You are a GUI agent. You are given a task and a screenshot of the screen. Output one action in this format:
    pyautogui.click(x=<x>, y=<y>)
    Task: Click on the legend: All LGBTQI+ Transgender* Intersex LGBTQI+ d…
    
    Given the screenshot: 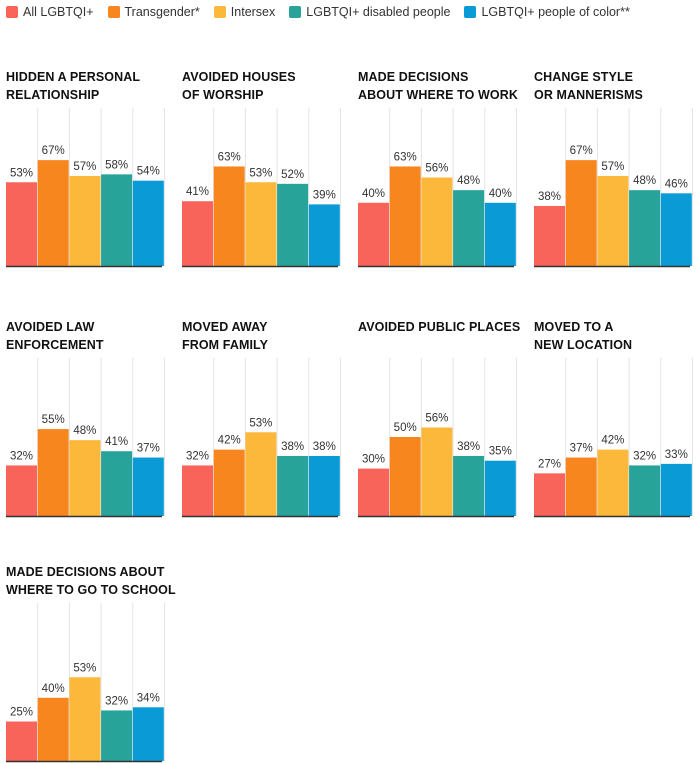 What is the action you would take?
    pyautogui.click(x=351, y=12)
    